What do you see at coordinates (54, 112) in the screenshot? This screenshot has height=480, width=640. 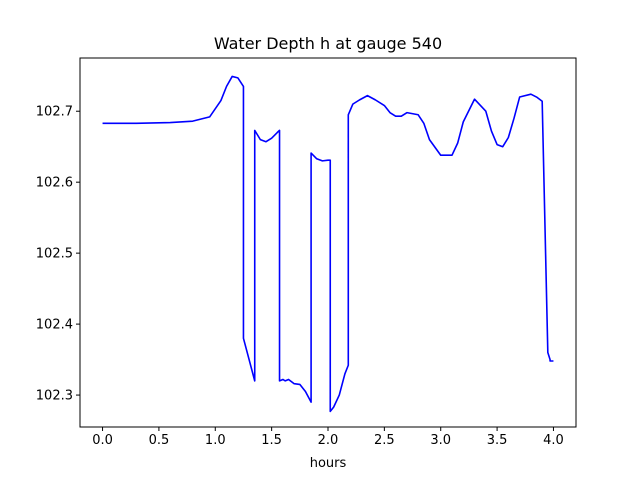 I see `y-tick-label: 102.7` at bounding box center [54, 112].